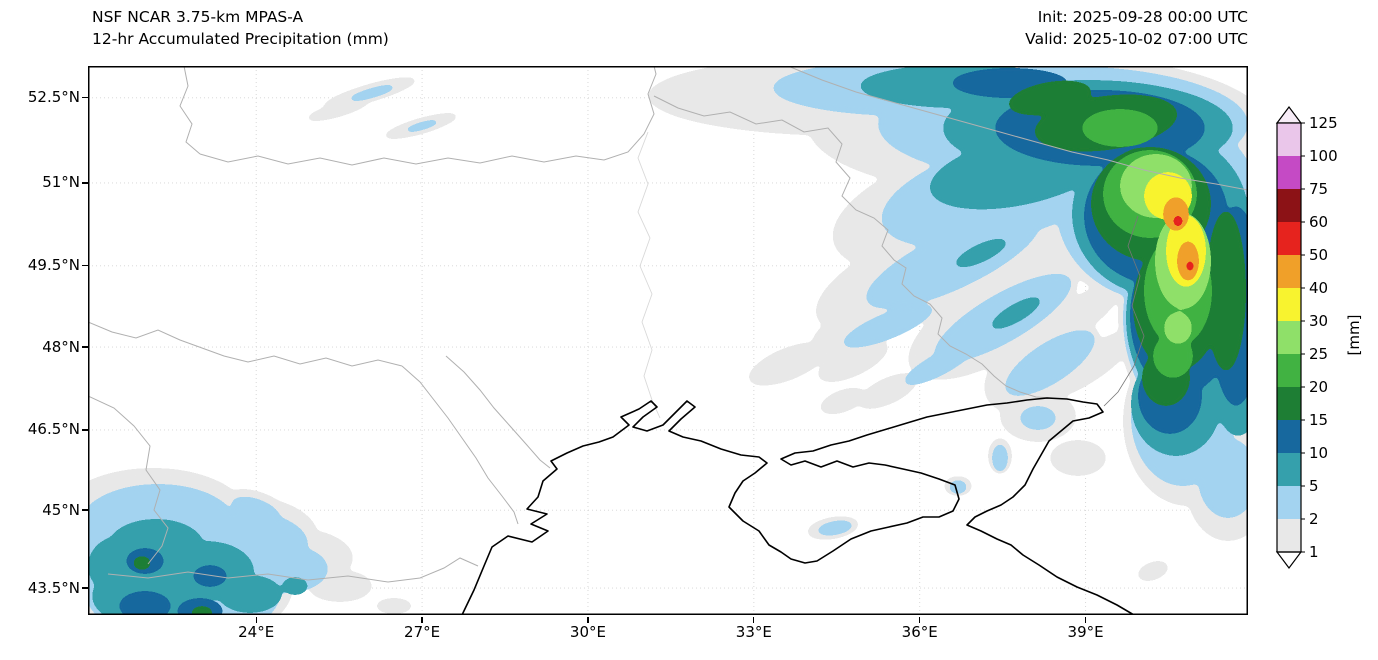 The height and width of the screenshot is (660, 1378). I want to click on colorbar-tick-label: 60, so click(1319, 221).